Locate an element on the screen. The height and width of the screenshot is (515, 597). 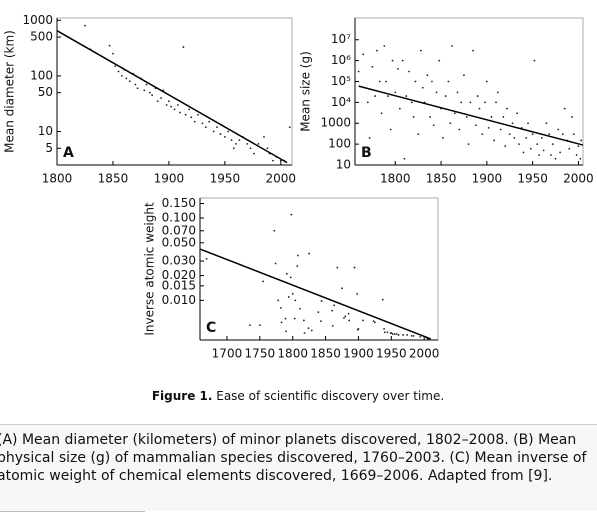
y-tick-label: 0.030 is located at coordinates (179, 261).